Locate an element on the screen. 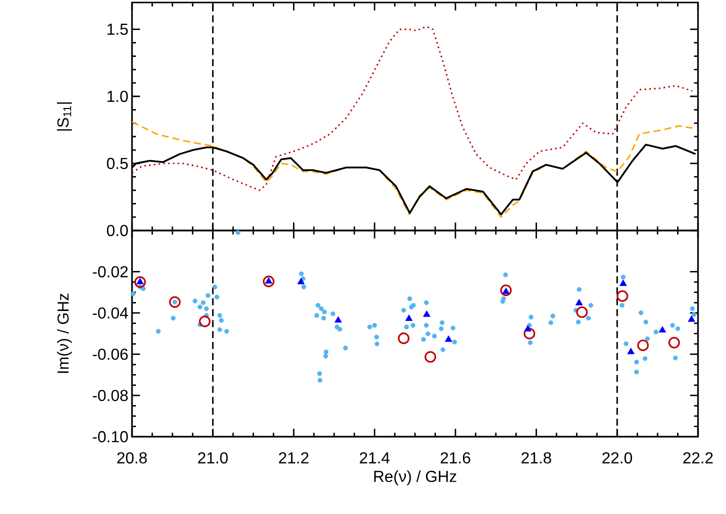  y-tick-label: -0.10 is located at coordinates (110, 436).